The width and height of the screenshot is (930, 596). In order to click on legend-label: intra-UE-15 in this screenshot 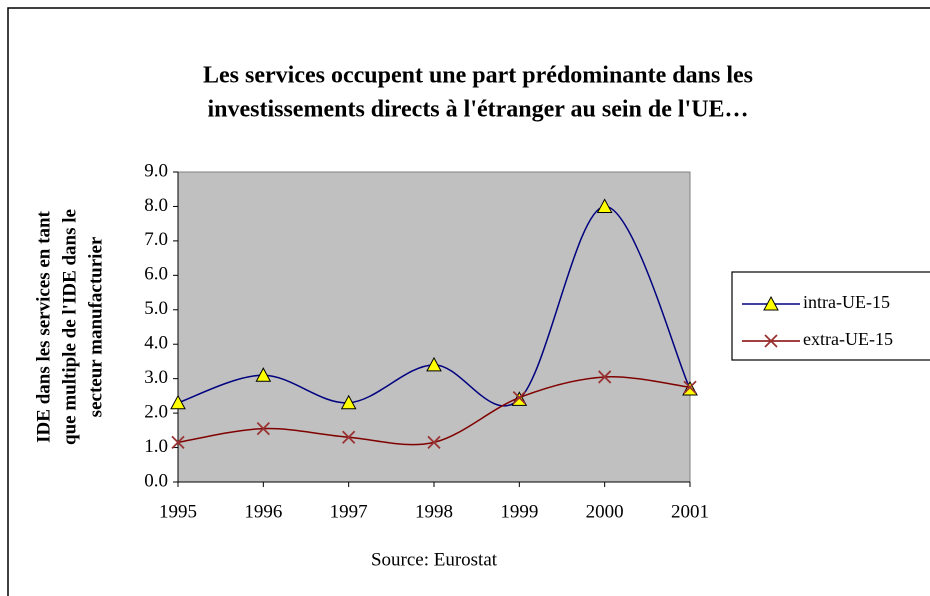, I will do `click(846, 302)`.